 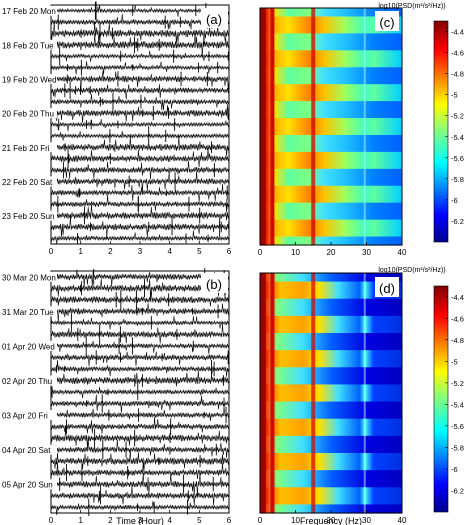 What do you see at coordinates (457, 426) in the screenshot?
I see `colorbar-tick-label: -5.6` at bounding box center [457, 426].